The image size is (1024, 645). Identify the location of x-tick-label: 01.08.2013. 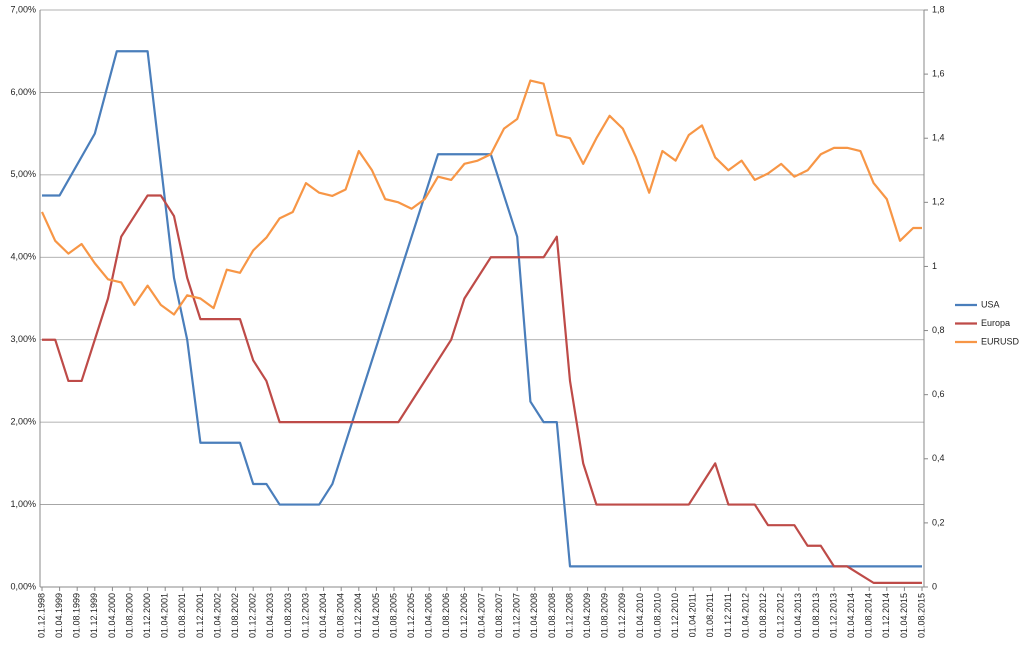
(816, 615).